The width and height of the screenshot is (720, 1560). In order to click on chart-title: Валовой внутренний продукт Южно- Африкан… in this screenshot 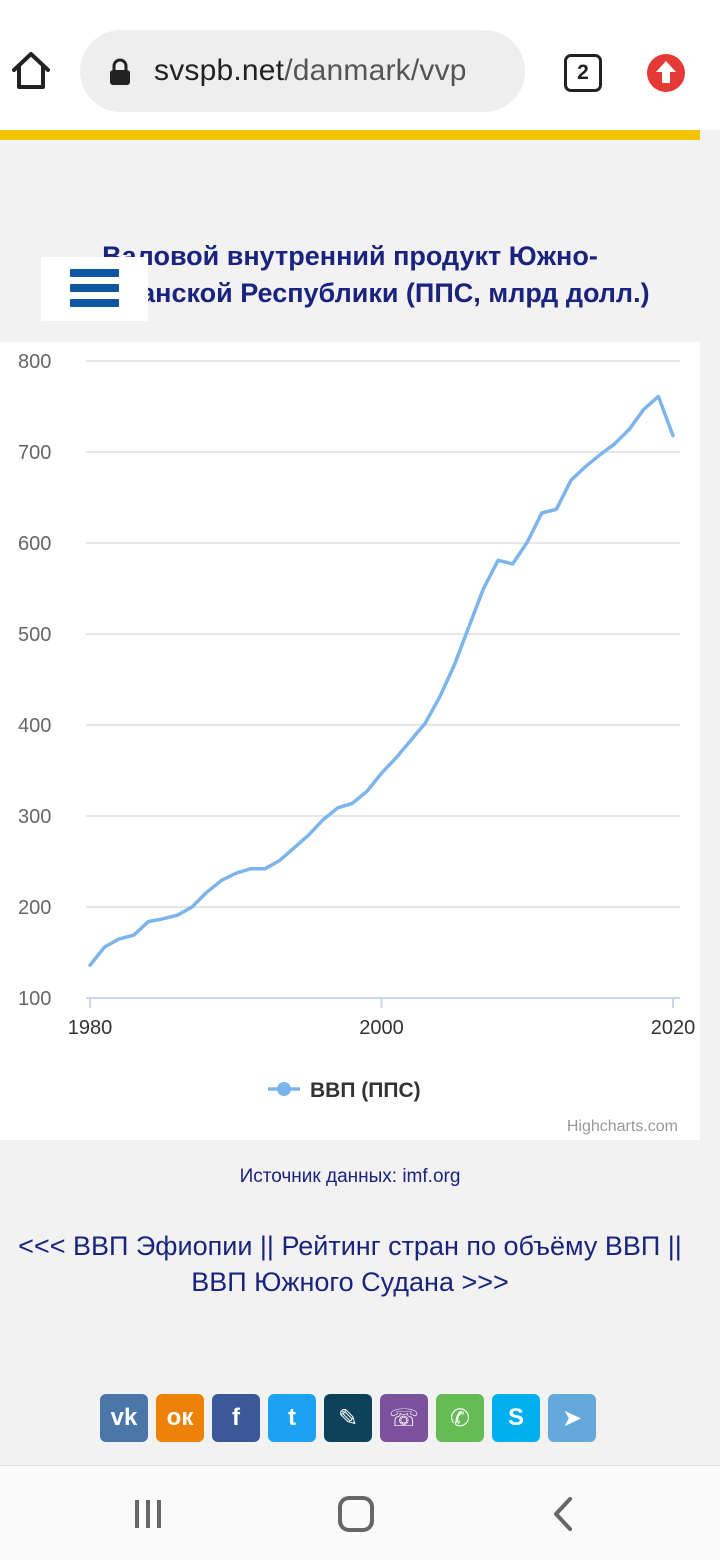, I will do `click(350, 275)`.